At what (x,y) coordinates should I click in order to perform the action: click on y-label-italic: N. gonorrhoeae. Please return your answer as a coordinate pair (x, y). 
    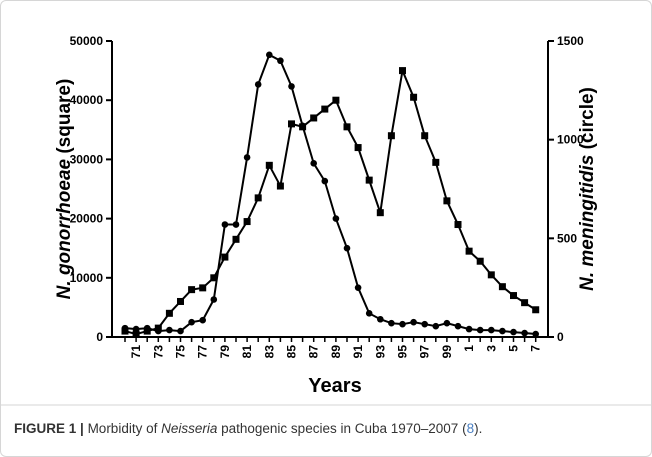
    Looking at the image, I should click on (64, 228).